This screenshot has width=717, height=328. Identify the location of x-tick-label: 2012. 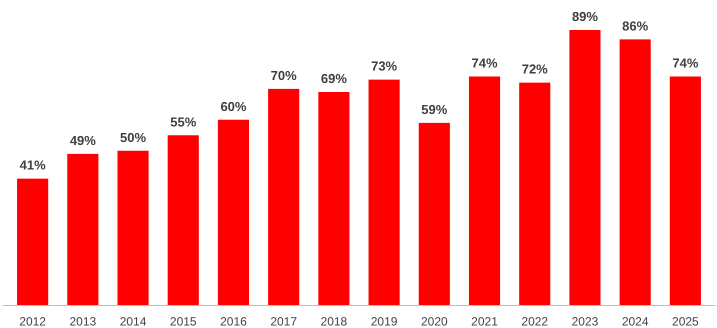
(32, 321).